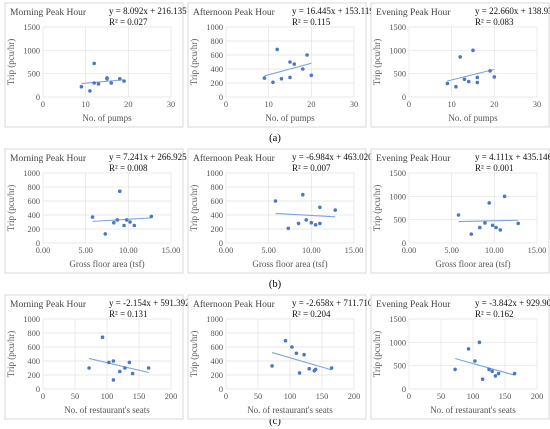 The height and width of the screenshot is (429, 550). What do you see at coordinates (311, 22) in the screenshot?
I see `r-squared: R² = 0.115` at bounding box center [311, 22].